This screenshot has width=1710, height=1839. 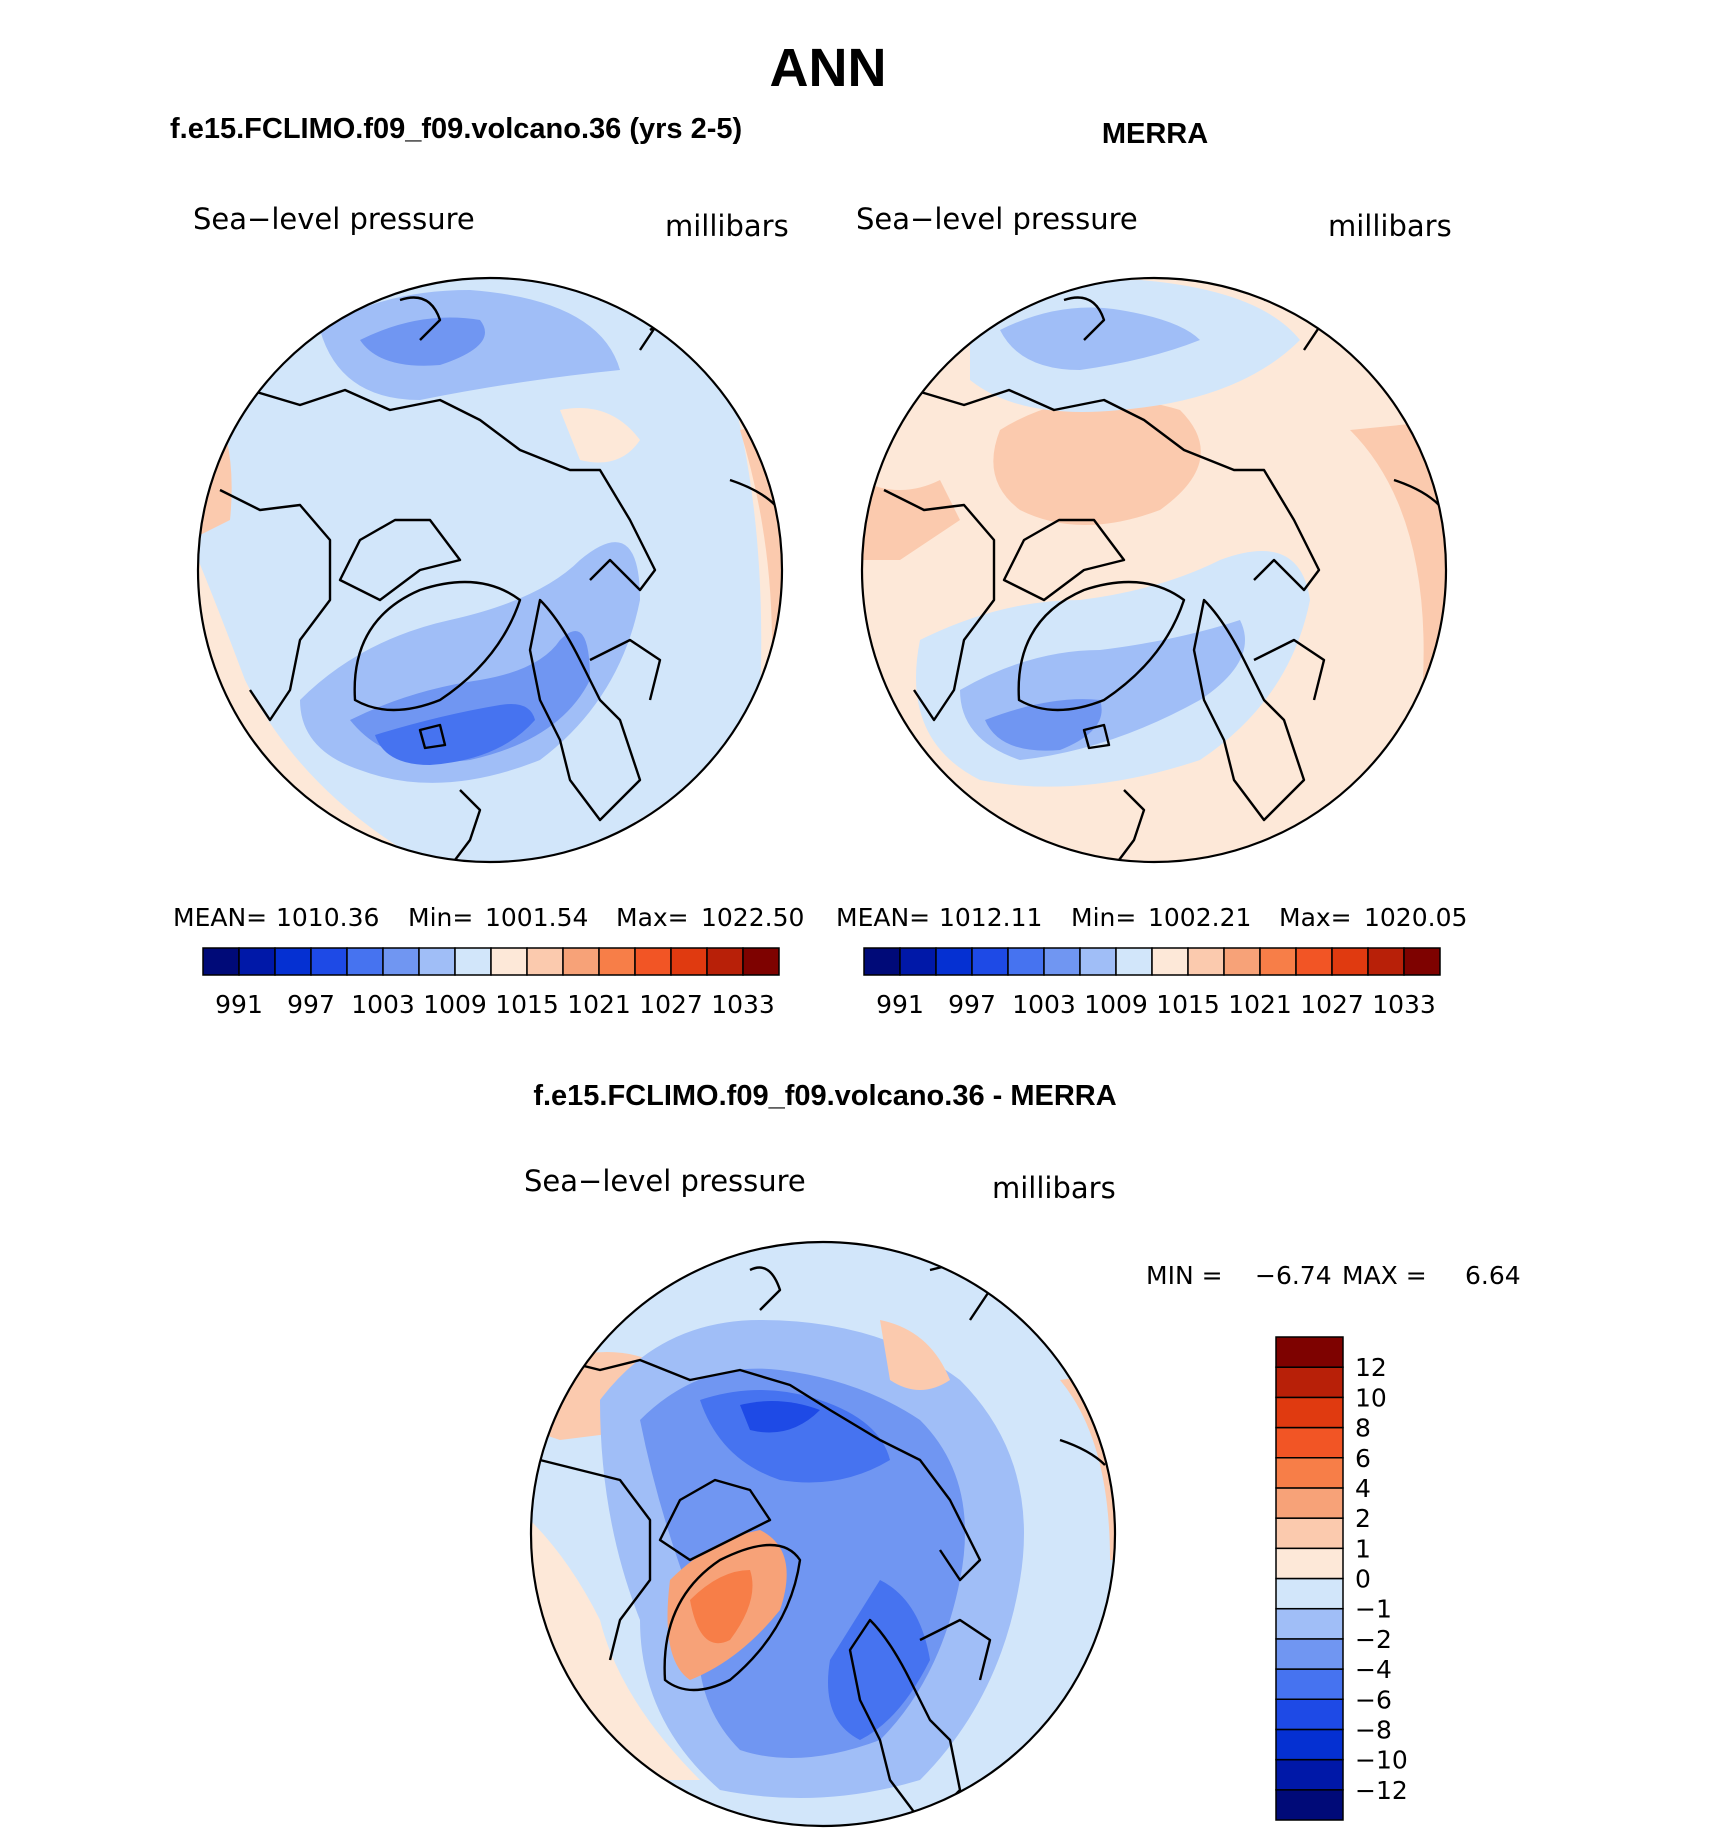 I want to click on obs-min-value: 1002.21, so click(x=1199, y=917).